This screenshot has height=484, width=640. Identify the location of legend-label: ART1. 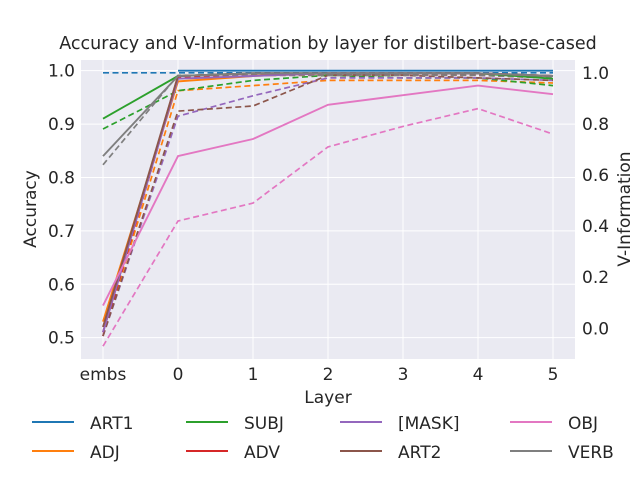
(111, 424).